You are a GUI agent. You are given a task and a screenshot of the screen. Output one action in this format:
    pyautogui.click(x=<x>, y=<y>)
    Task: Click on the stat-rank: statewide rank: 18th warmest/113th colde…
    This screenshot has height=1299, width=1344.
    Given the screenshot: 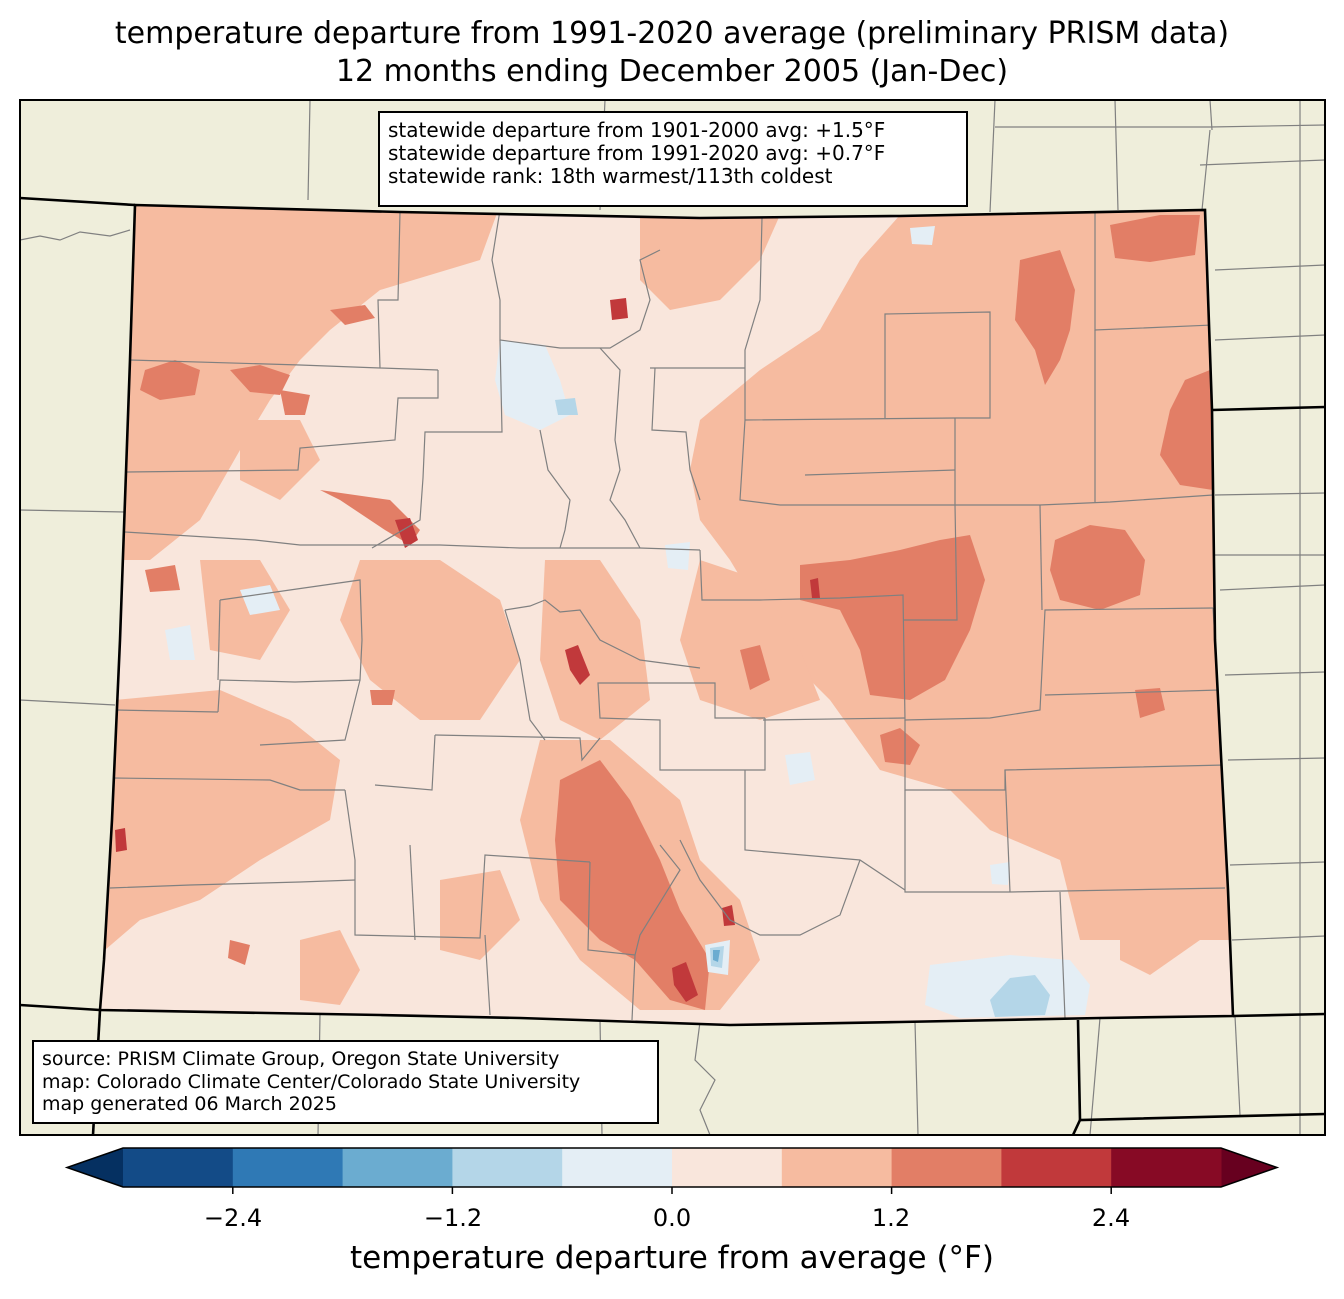 What is the action you would take?
    pyautogui.click(x=610, y=176)
    